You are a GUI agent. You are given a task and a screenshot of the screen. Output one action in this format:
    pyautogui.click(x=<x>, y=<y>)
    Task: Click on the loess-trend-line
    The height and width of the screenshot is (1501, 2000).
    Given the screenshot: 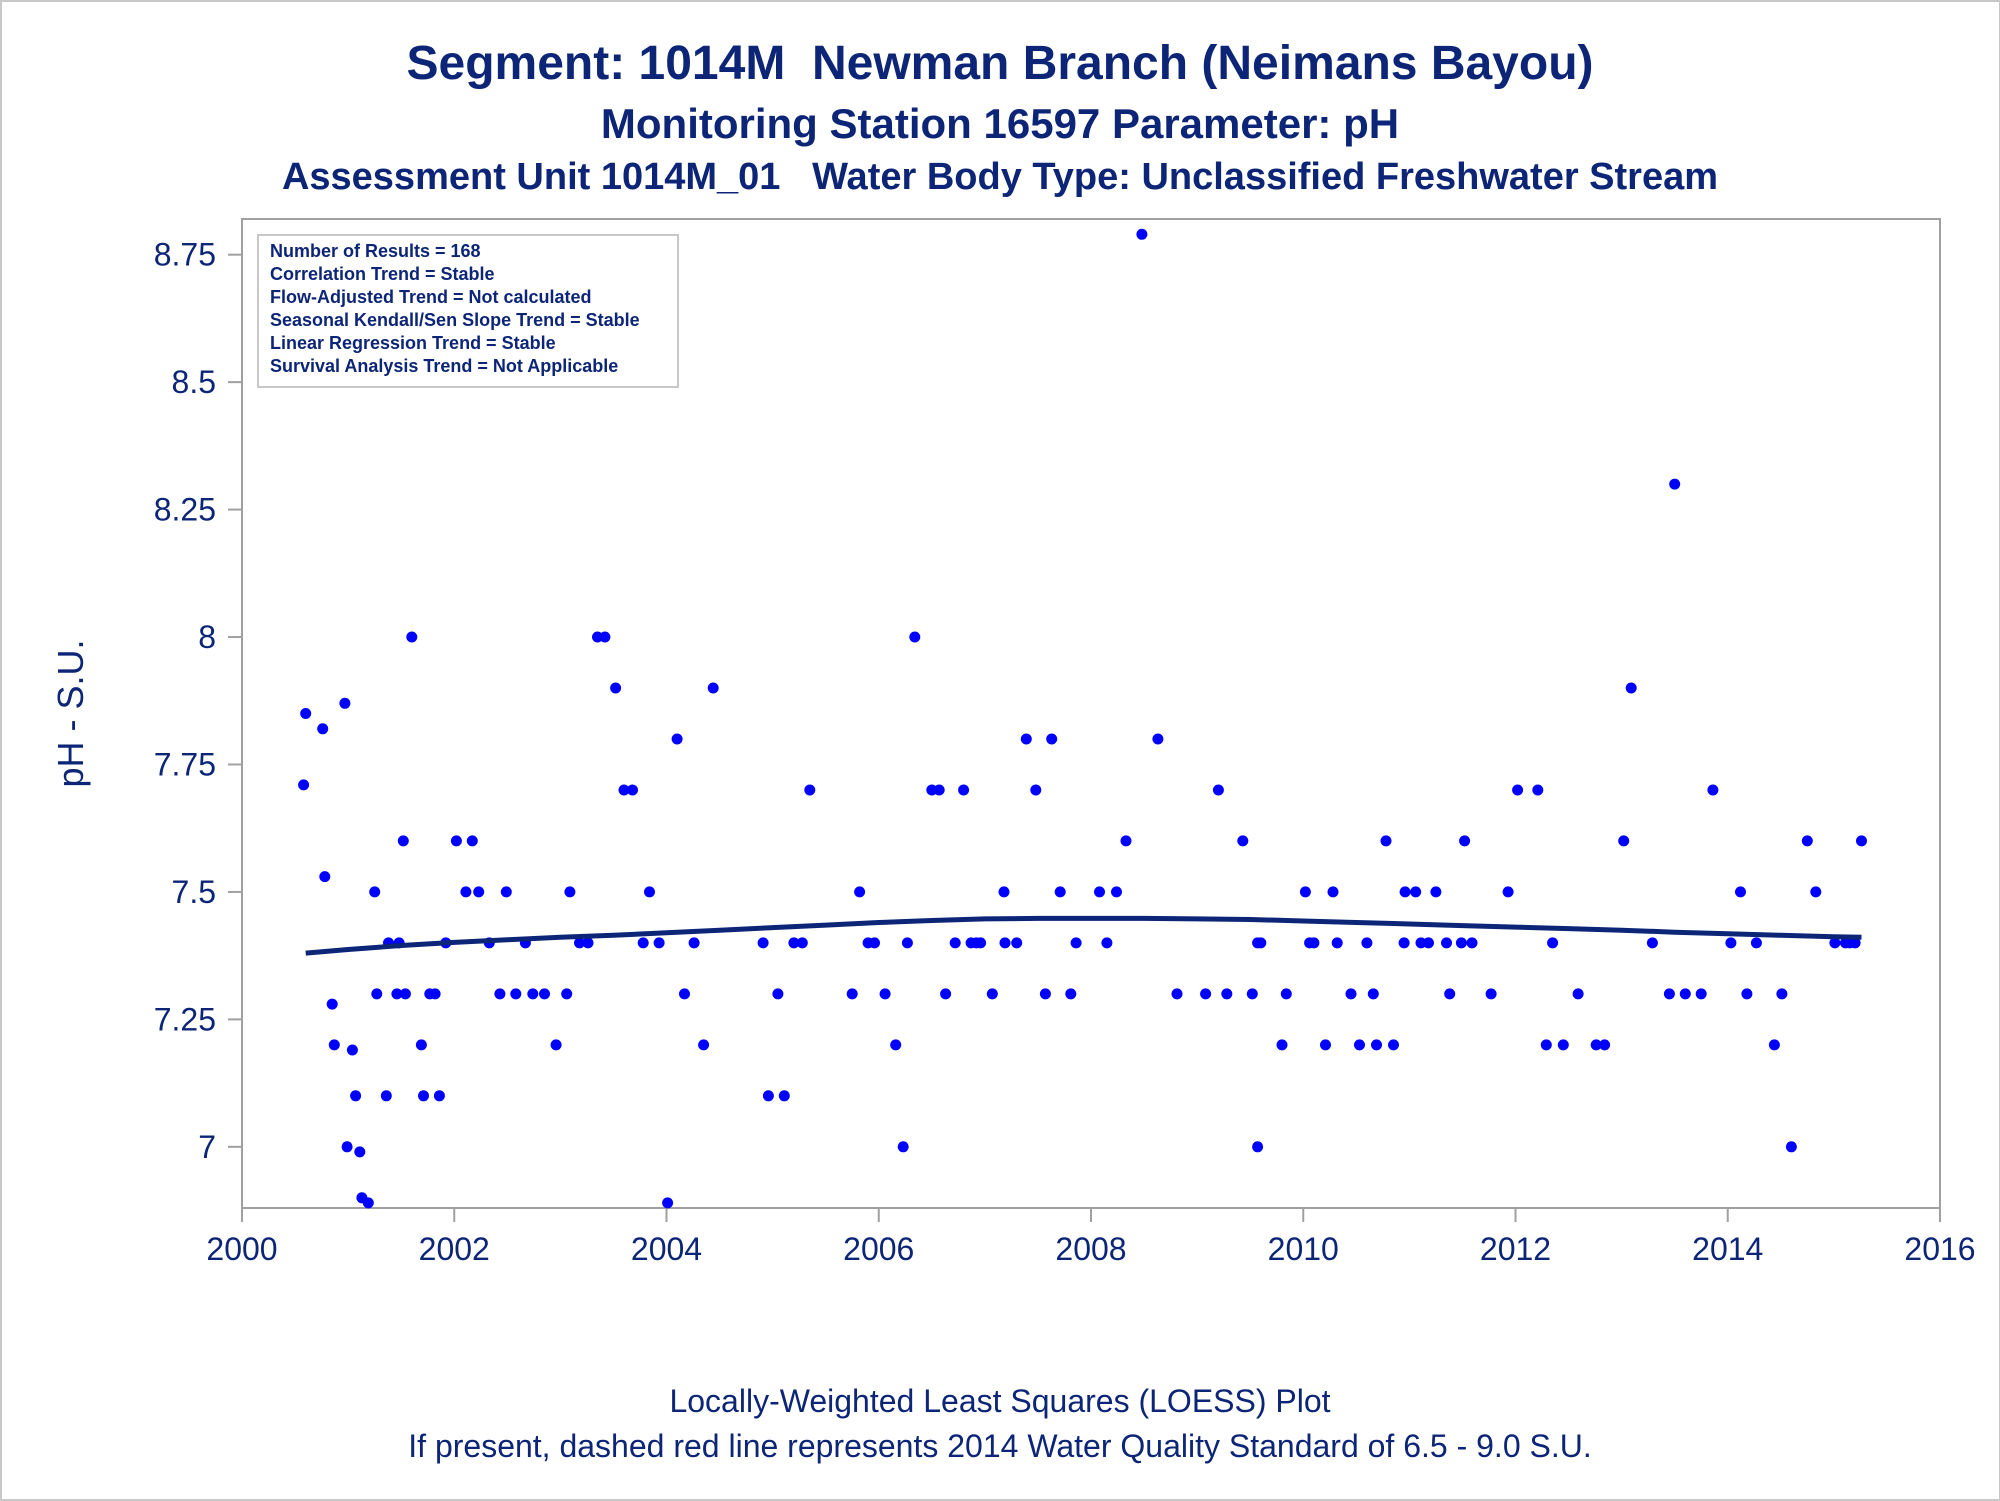 What is the action you would take?
    pyautogui.click(x=1083, y=935)
    